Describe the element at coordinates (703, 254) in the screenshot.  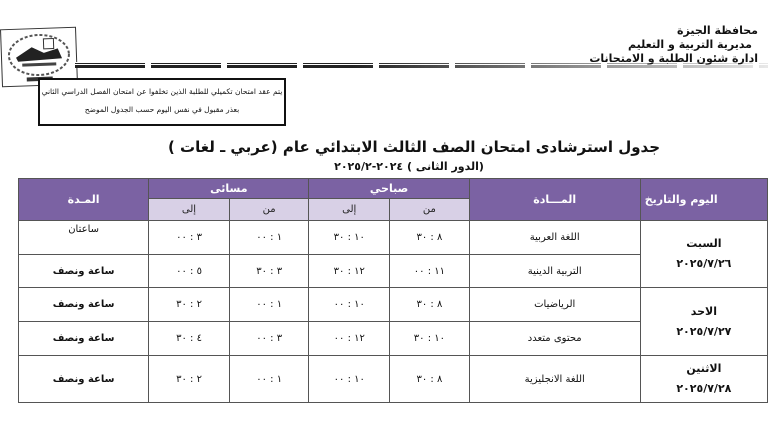
I see `day-date-cell: السبت ٢٠٢٥/٧/٢٦` at that location.